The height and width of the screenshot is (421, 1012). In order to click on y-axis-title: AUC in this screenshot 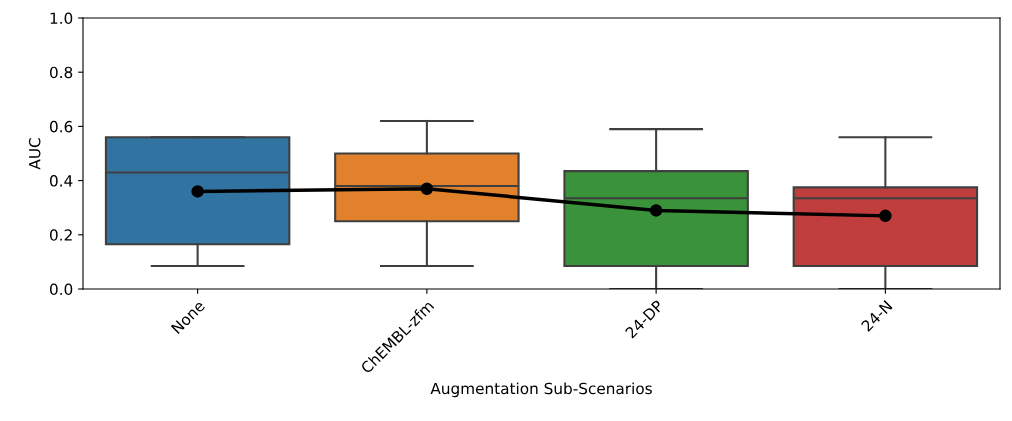, I will do `click(34, 154)`.